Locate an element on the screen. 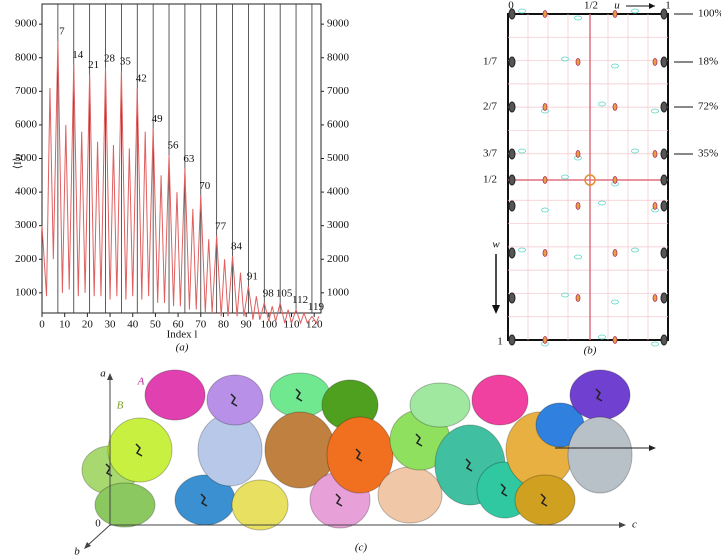 The width and height of the screenshot is (721, 556). peak-height: 72% is located at coordinates (708, 107).